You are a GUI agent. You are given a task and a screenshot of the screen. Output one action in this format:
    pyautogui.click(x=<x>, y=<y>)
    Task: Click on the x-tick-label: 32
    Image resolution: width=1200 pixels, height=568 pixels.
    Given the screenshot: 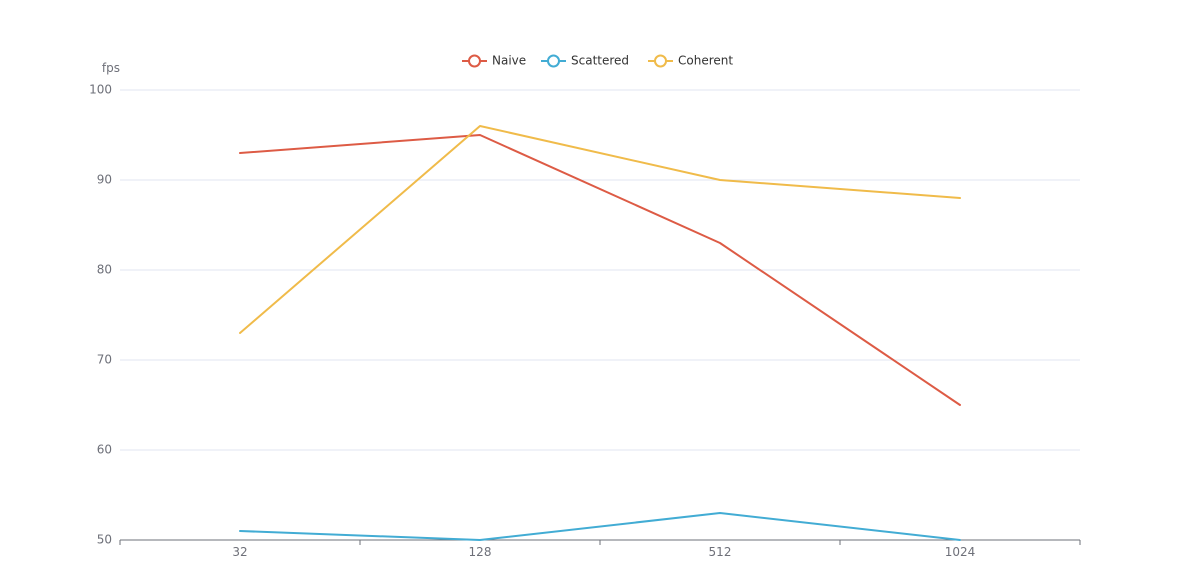 What is the action you would take?
    pyautogui.click(x=239, y=552)
    